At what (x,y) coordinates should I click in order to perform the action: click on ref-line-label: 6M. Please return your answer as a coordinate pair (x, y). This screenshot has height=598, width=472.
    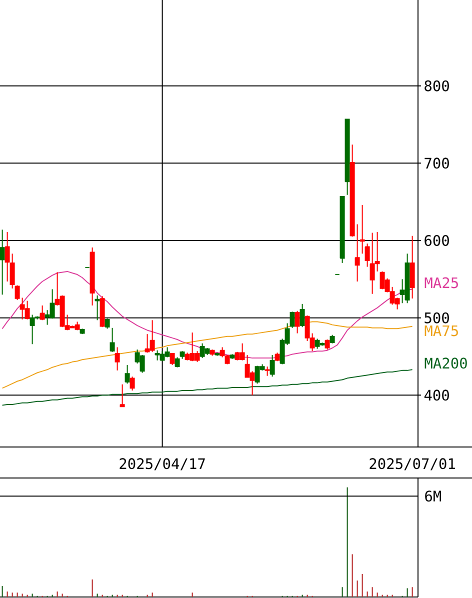
    Looking at the image, I should click on (433, 496).